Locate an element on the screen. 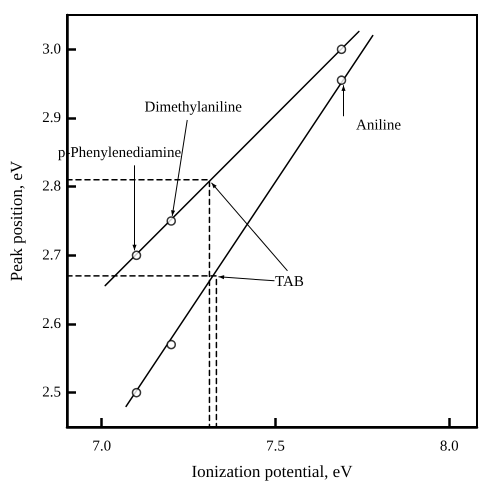 The height and width of the screenshot is (485, 479). y-tick-label: 2.6 is located at coordinates (52, 324).